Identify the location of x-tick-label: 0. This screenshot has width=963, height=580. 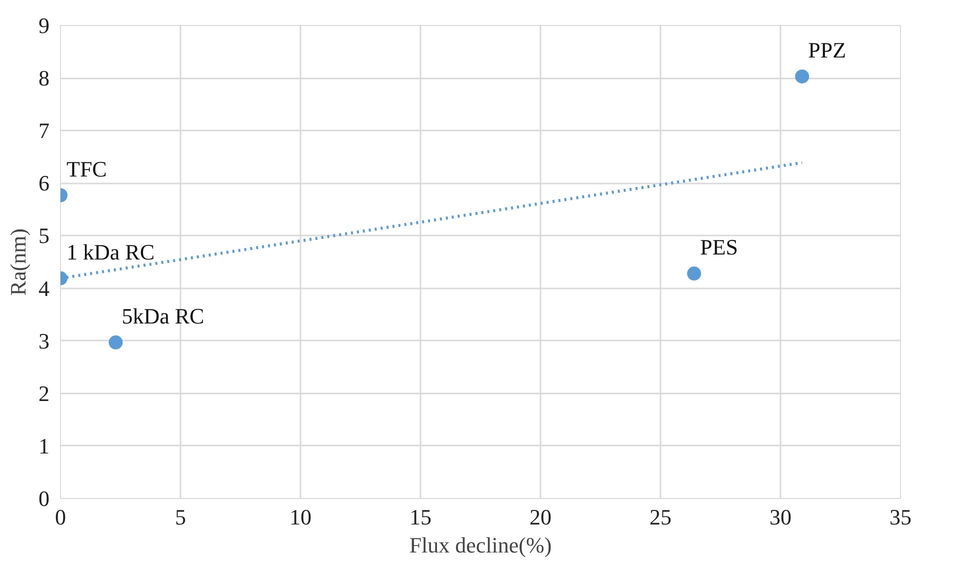
(60, 517).